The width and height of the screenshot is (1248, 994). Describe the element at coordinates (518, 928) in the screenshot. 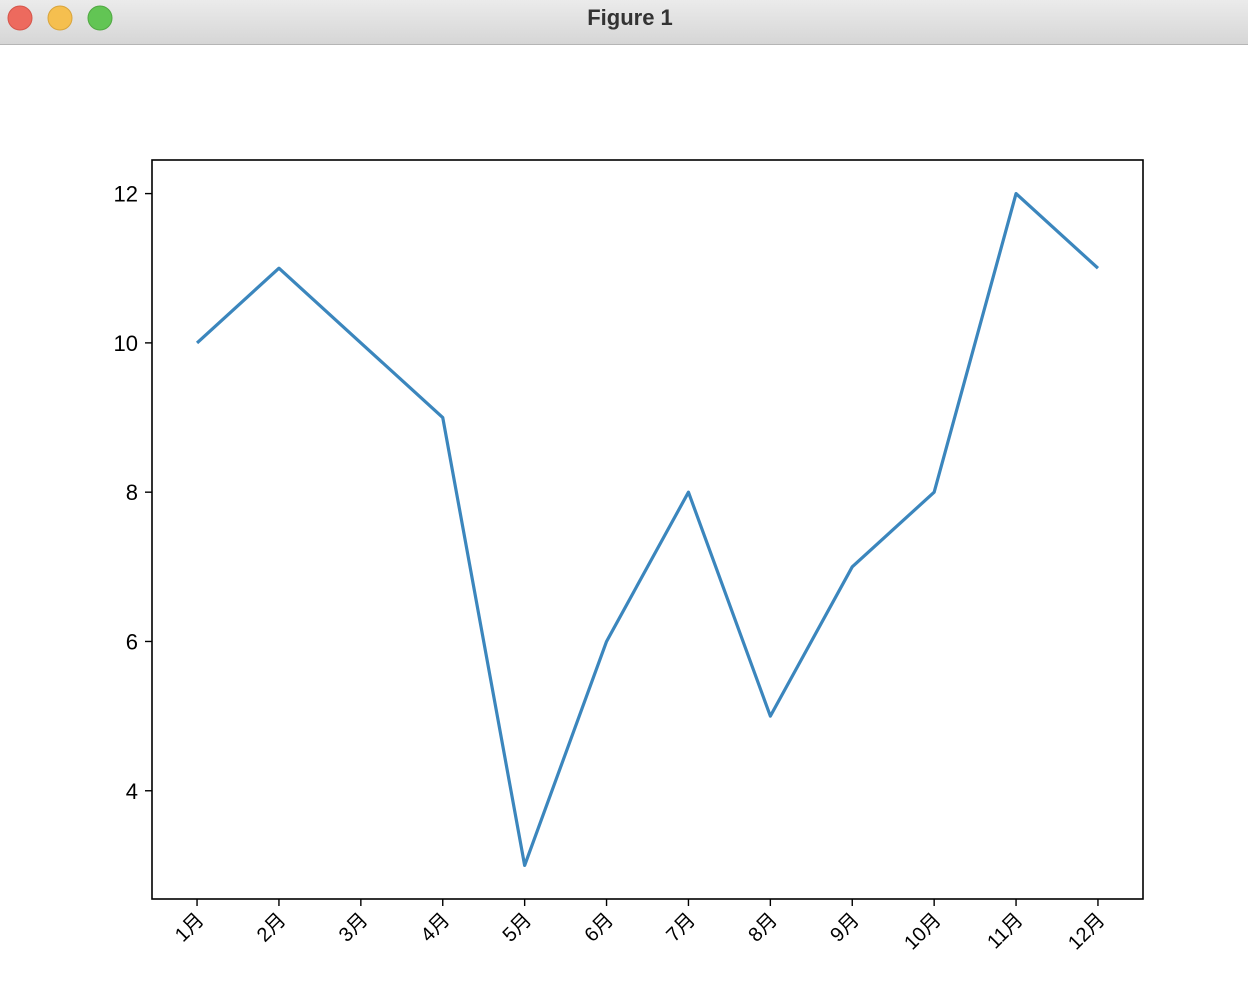

I see `x-tick-label: 5月` at that location.